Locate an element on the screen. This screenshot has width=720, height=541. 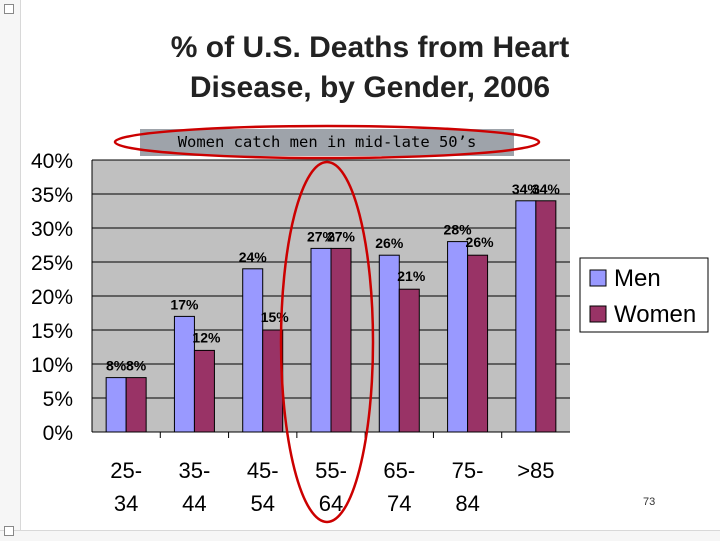
y-tick-label: 40% is located at coordinates (52, 161).